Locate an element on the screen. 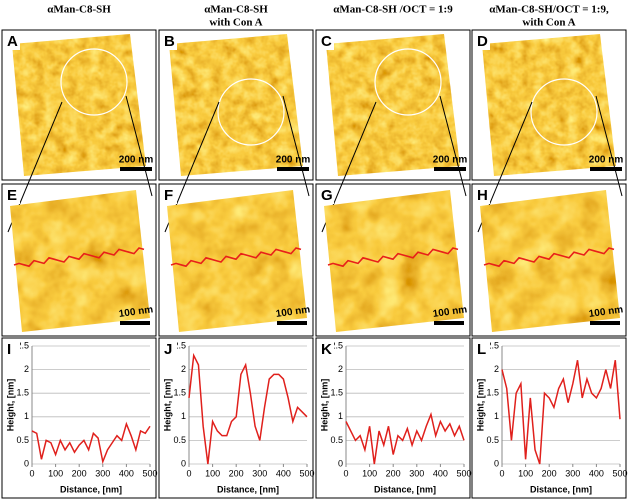  panel-letter: J is located at coordinates (168, 349).